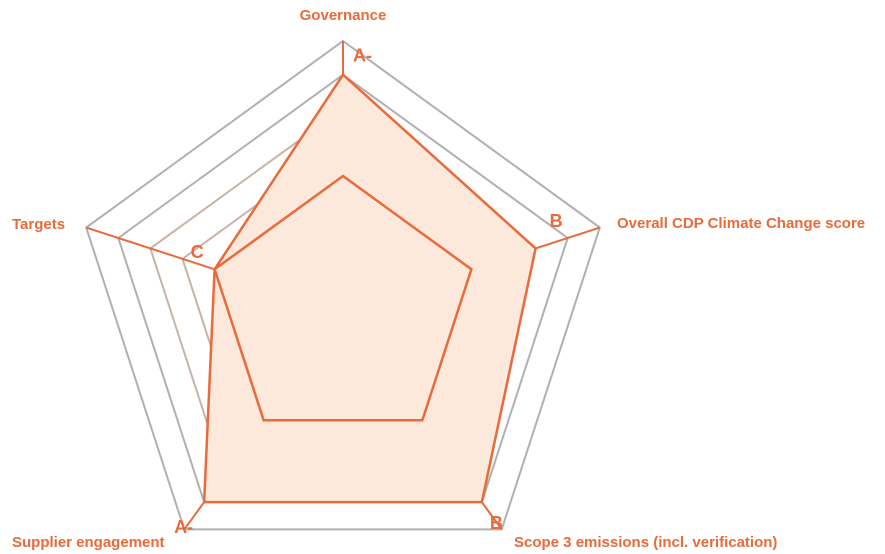 The image size is (885, 554). I want to click on data-label-3: A-, so click(183, 527).